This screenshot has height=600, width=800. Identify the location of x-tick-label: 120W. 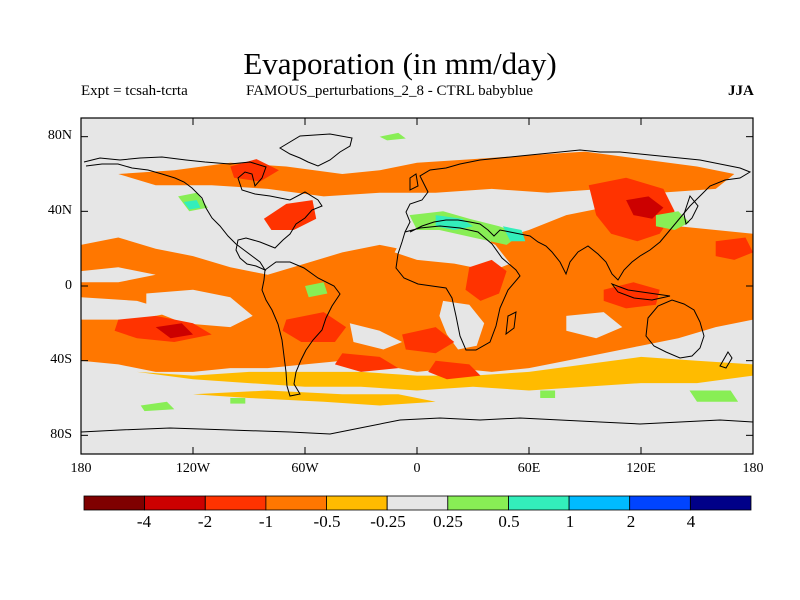
(193, 468).